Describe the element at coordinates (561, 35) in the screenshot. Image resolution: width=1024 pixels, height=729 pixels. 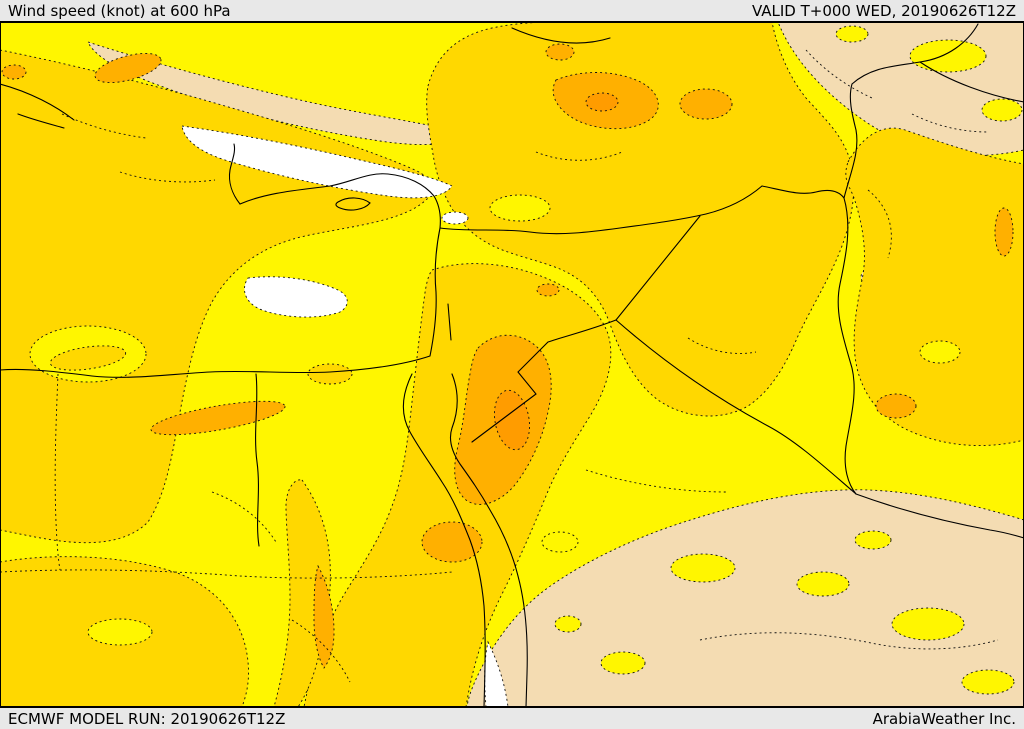
I see `coastline-black-sea` at that location.